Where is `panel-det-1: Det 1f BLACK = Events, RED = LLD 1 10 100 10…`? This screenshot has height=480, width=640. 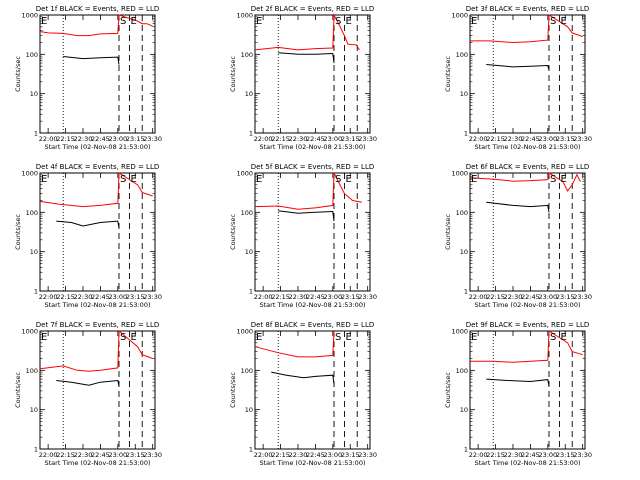 panel-det-1: Det 1f BLACK = Events, RED = LLD 1 10 100 10… is located at coordinates (88, 78).